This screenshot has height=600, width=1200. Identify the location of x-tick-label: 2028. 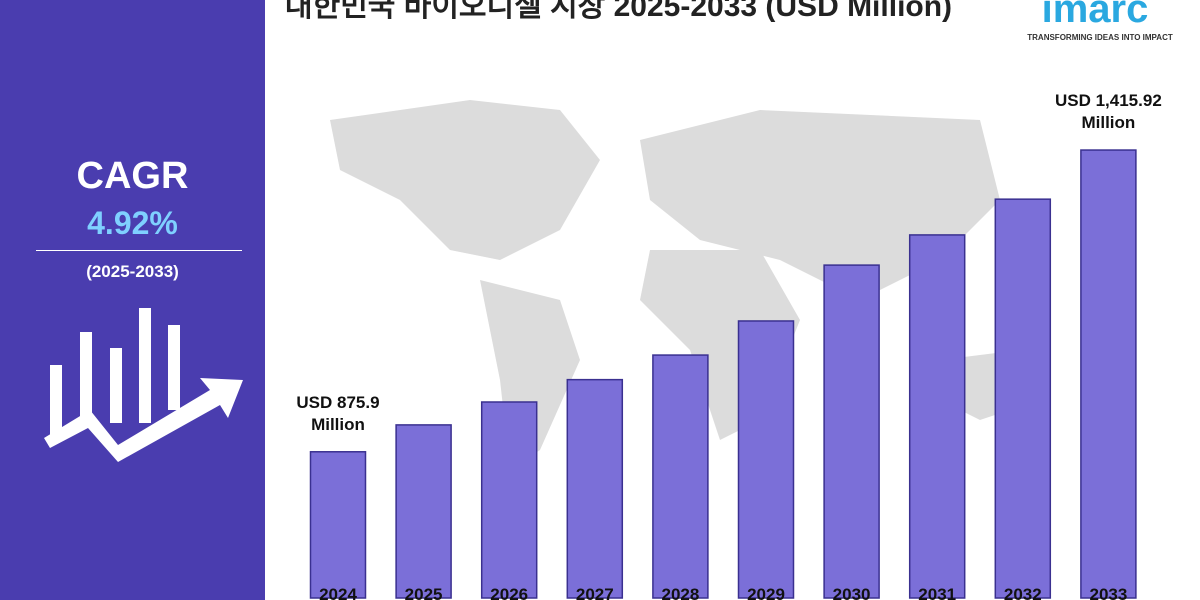
(680, 592).